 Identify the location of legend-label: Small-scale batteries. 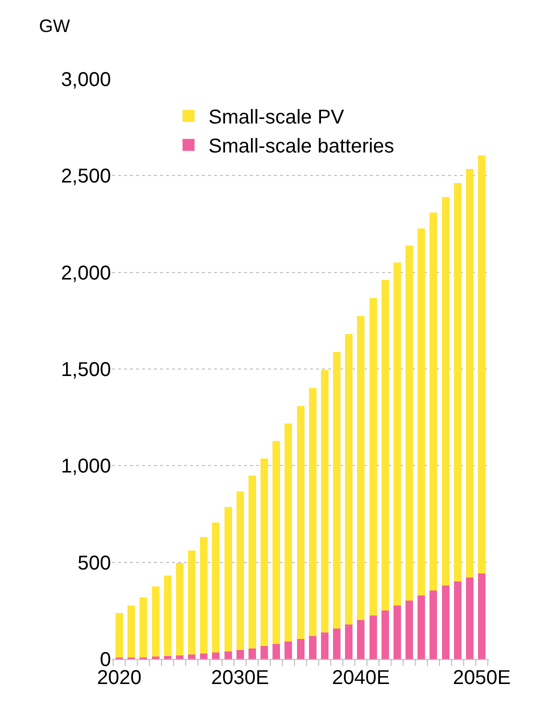
(301, 147).